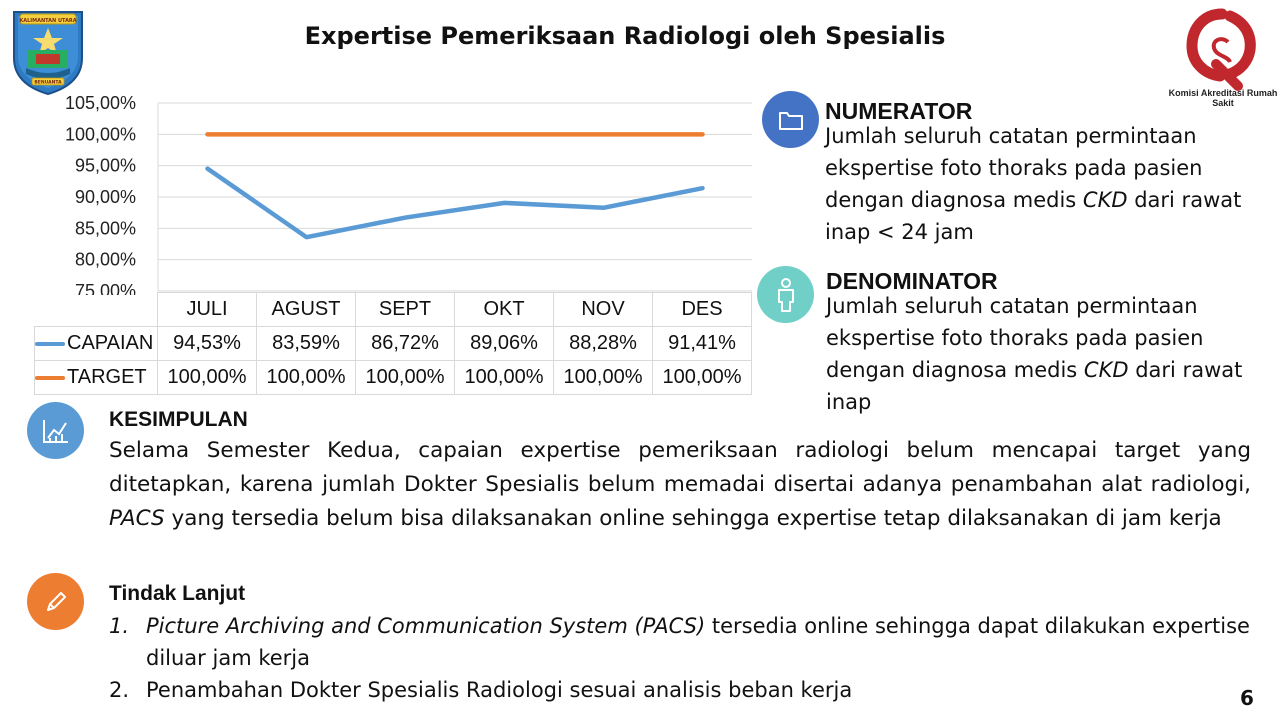  Describe the element at coordinates (55, 601) in the screenshot. I see `pencil-icon` at that location.